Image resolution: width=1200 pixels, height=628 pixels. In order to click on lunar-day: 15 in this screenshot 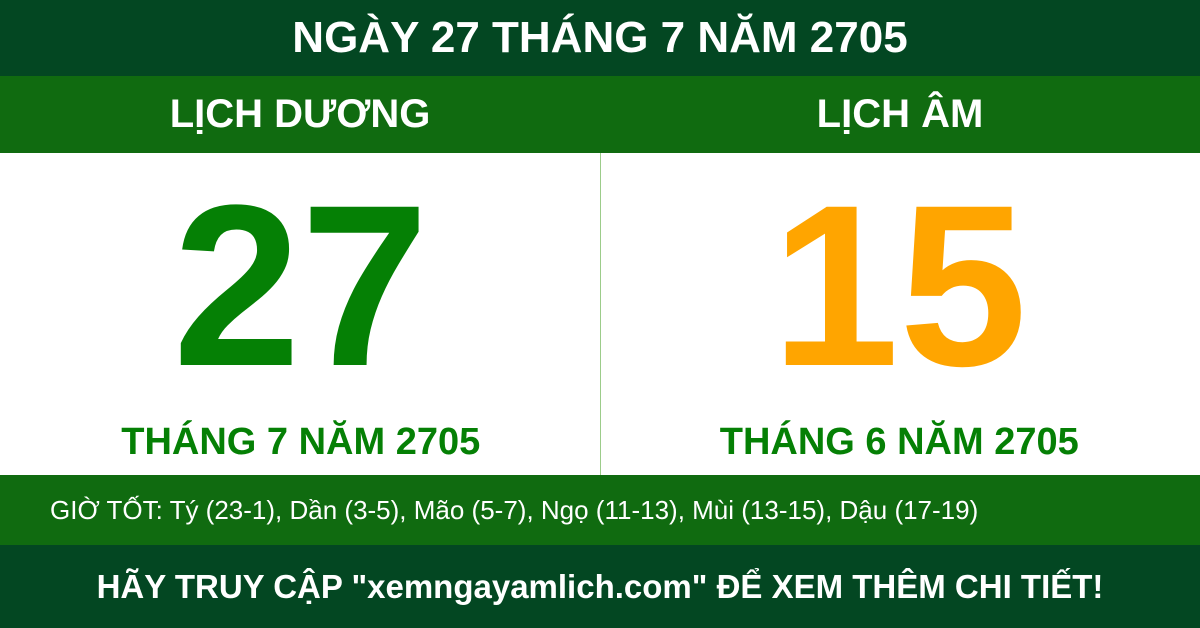, I will do `click(899, 285)`.